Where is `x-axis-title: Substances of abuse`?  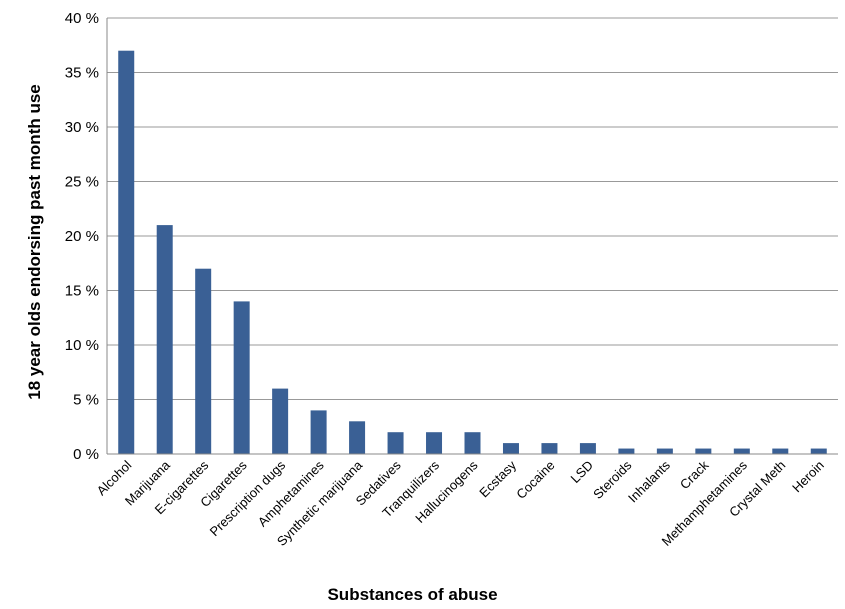
x-axis-title: Substances of abuse is located at coordinates (412, 594).